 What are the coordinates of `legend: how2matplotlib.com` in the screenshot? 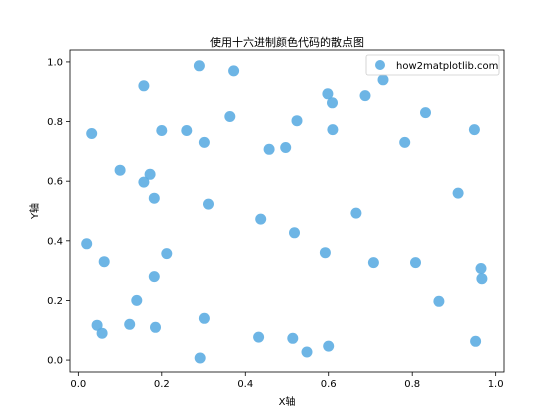 It's located at (432, 65).